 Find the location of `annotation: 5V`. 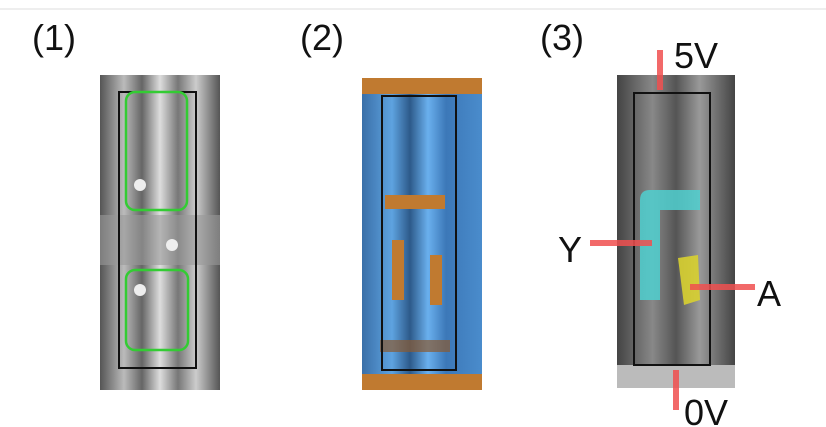

annotation: 5V is located at coordinates (696, 55).